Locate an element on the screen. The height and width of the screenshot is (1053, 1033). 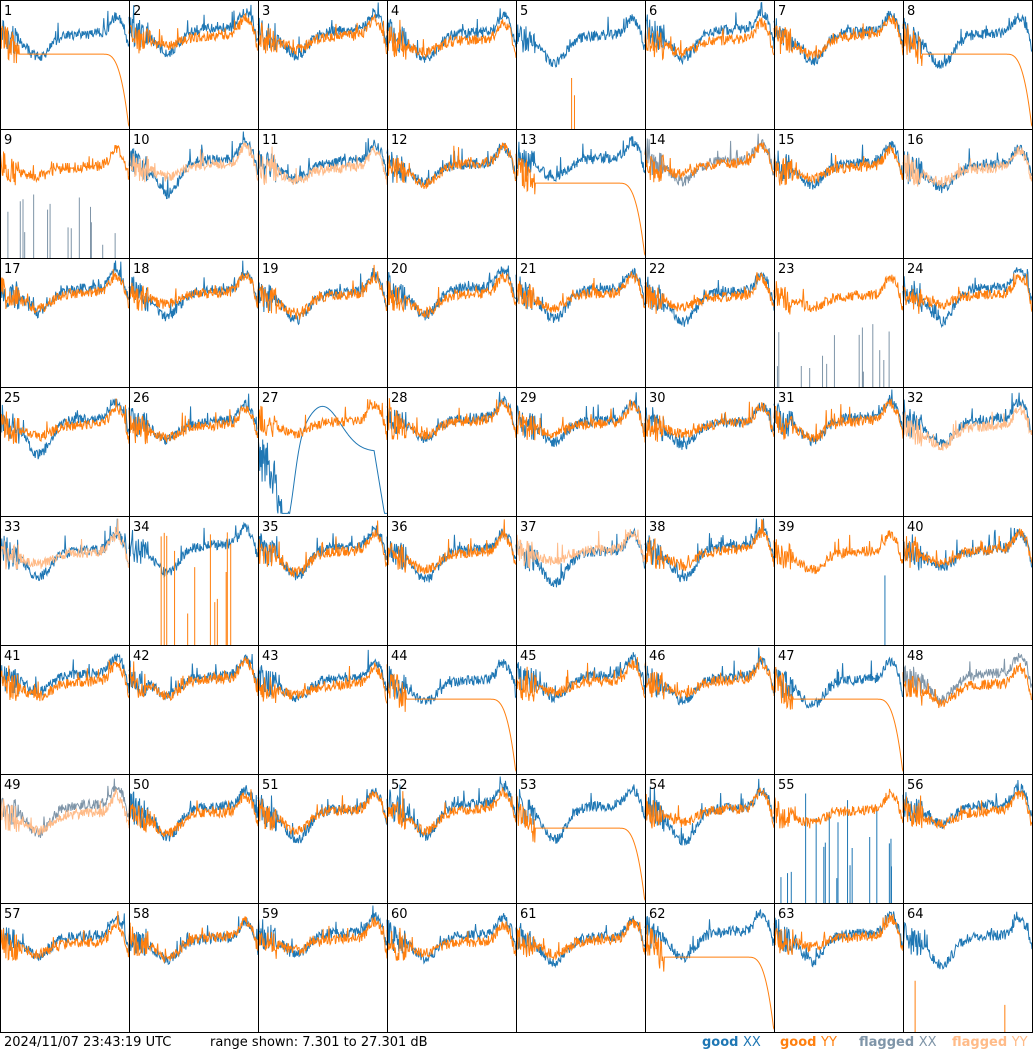
panel-19: 19 is located at coordinates (323, 323).